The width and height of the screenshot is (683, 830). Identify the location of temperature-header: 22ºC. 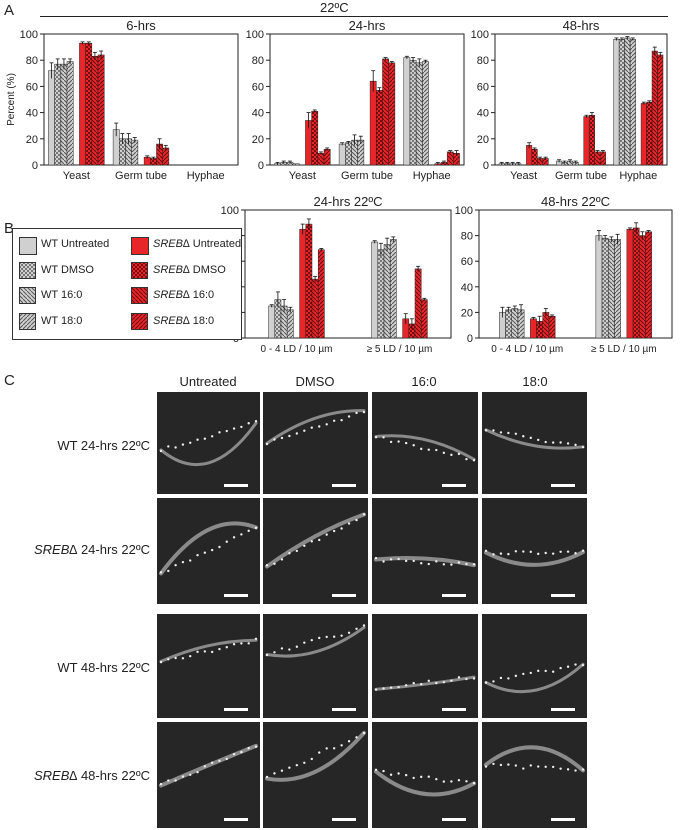
(334, 7).